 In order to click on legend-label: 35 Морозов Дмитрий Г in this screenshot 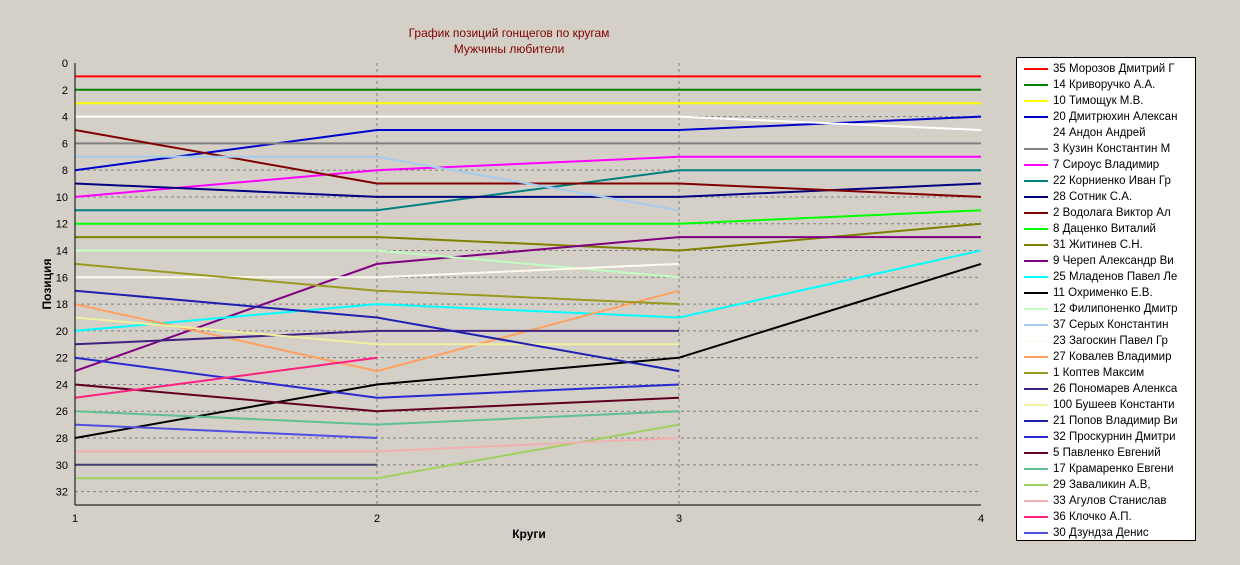, I will do `click(1114, 69)`.